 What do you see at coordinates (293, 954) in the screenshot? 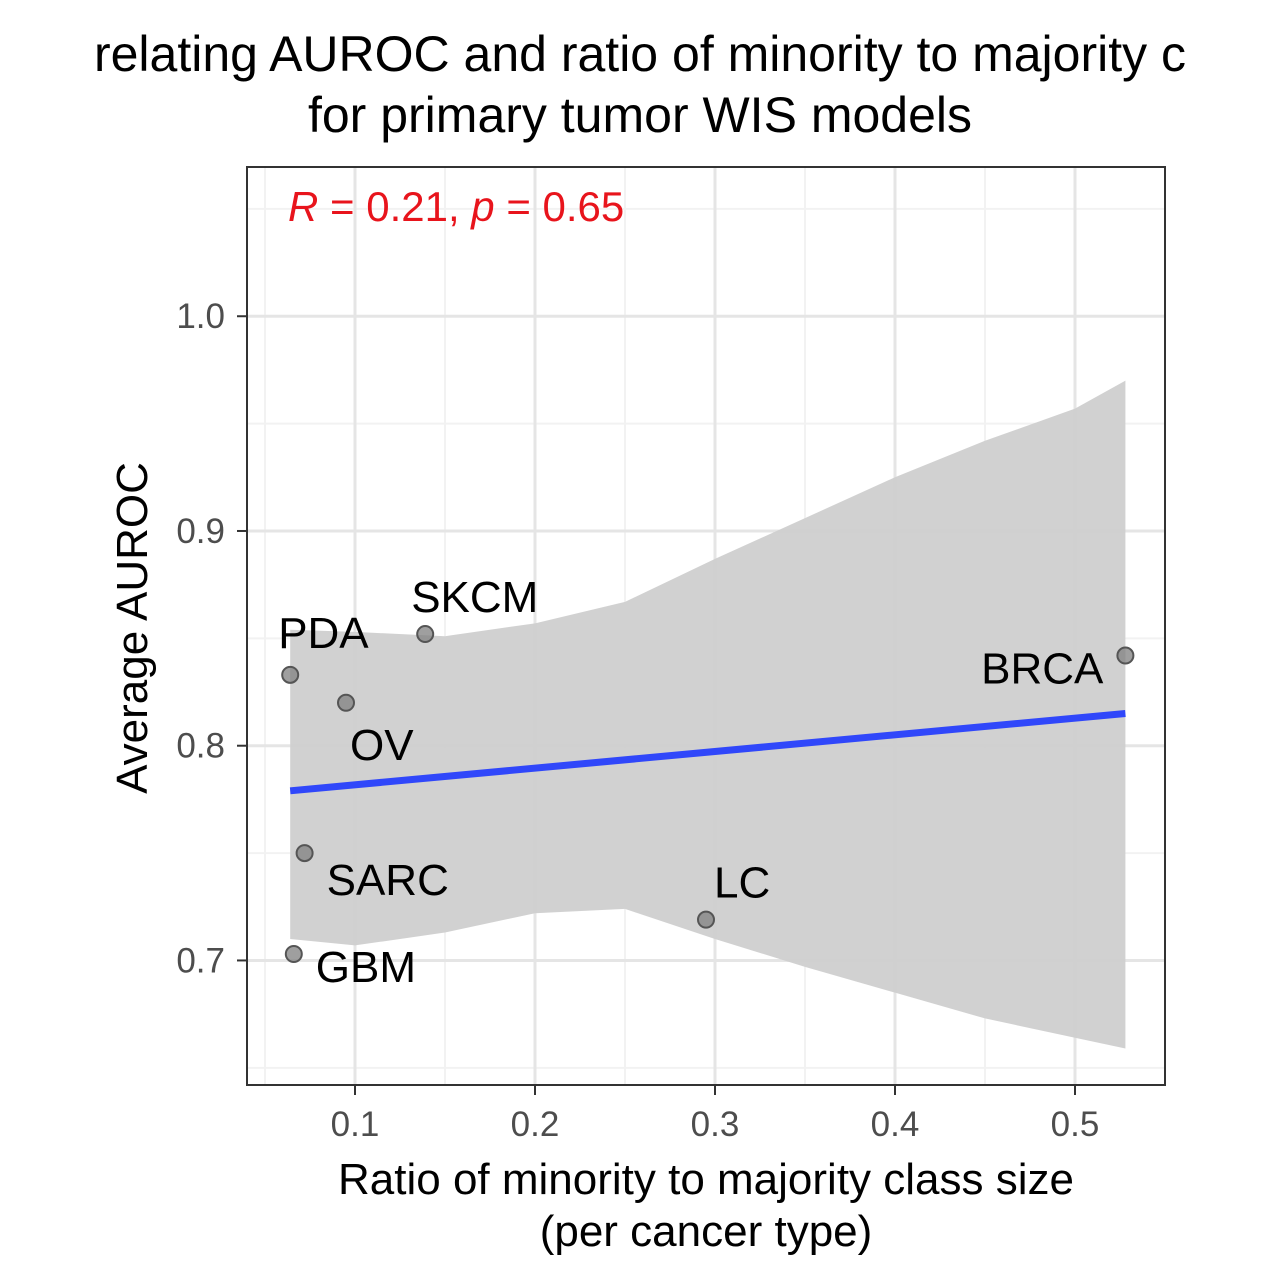
I see `data-point-gbm` at bounding box center [293, 954].